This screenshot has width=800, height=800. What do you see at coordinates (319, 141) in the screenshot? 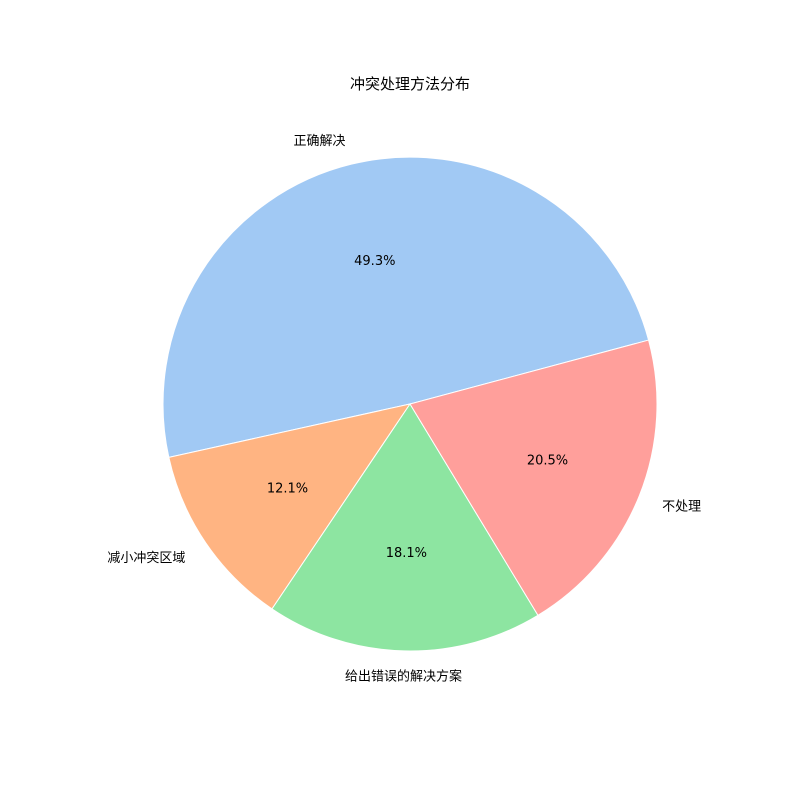
I see `slice-category-label: 正确解决` at bounding box center [319, 141].